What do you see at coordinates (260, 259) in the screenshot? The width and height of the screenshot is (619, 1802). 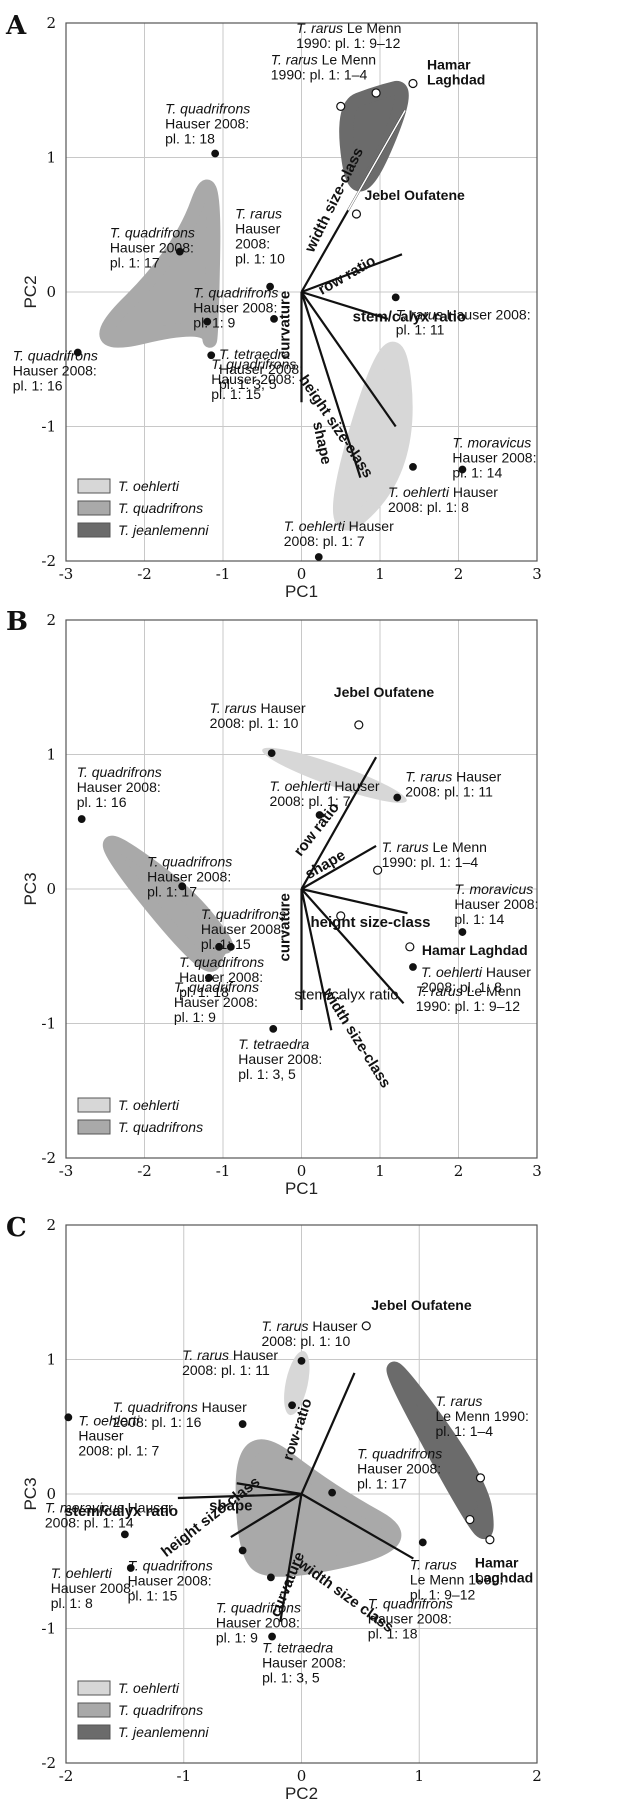 I see `point-label-line: pl. 1: 10` at bounding box center [260, 259].